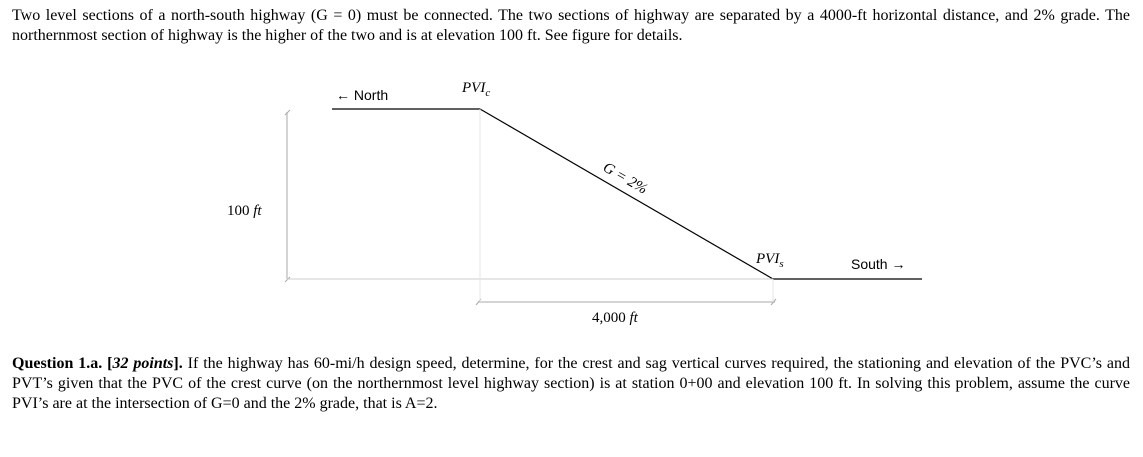 The image size is (1143, 457). I want to click on vertical-dimension-label: 100 ft, so click(244, 211).